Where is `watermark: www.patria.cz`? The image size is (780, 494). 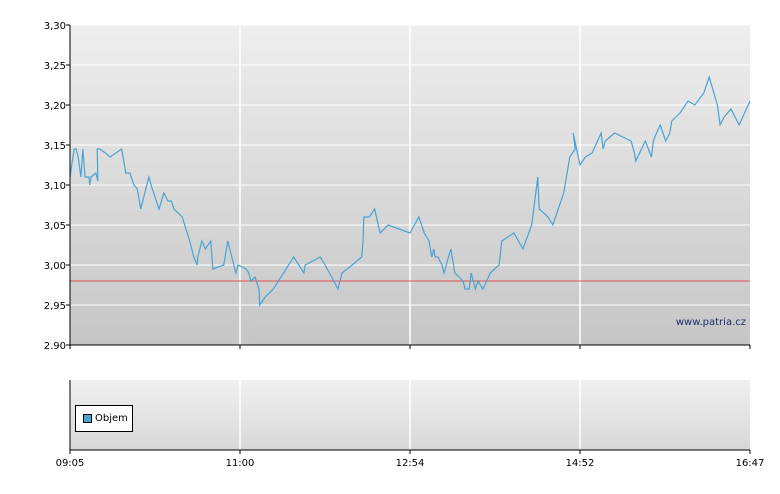
watermark: www.patria.cz is located at coordinates (710, 322).